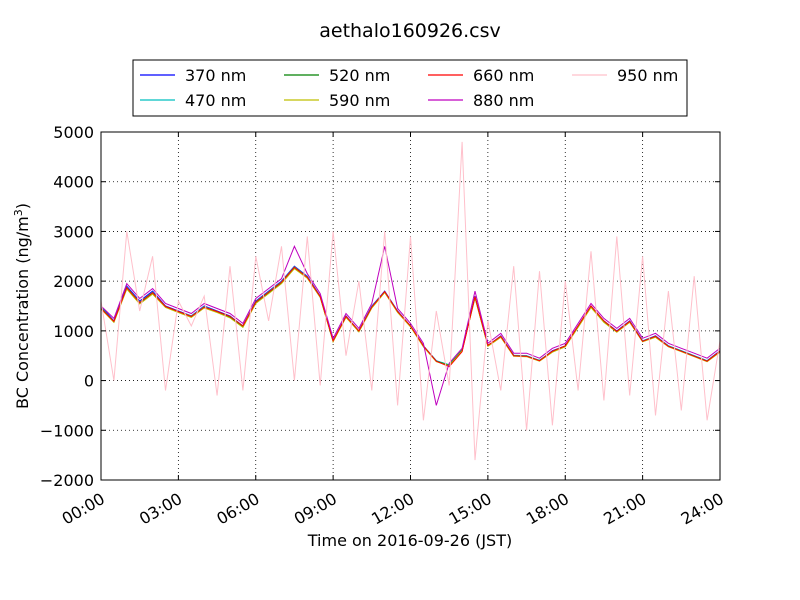 The width and height of the screenshot is (800, 600). I want to click on legend-label: 950 nm, so click(647, 75).